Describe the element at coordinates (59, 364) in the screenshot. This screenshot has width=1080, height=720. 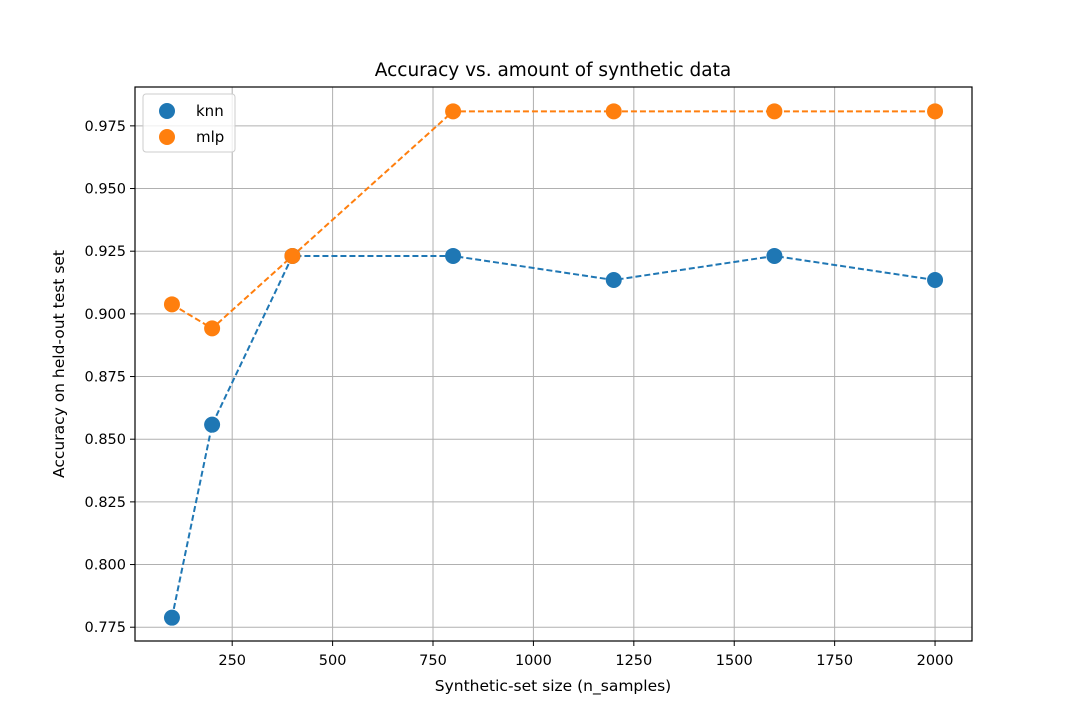
I see `y-axis-label: Accuracy on held-out test set` at that location.